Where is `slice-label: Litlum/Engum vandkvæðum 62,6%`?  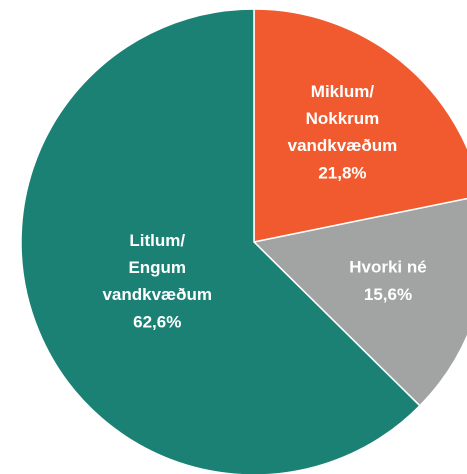 slice-label: Litlum/Engum vandkvæðum 62,6% is located at coordinates (157, 281).